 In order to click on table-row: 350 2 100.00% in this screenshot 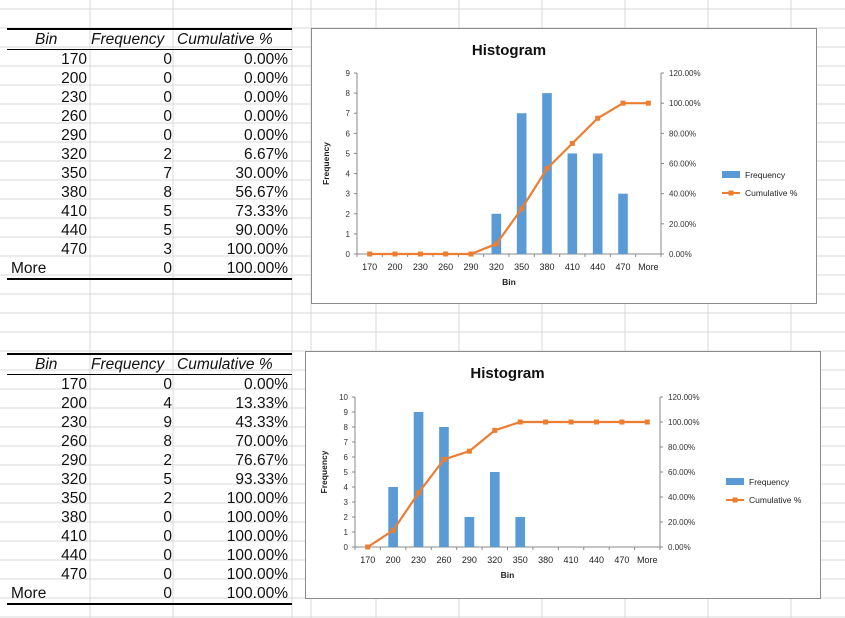, I will do `click(149, 498)`.